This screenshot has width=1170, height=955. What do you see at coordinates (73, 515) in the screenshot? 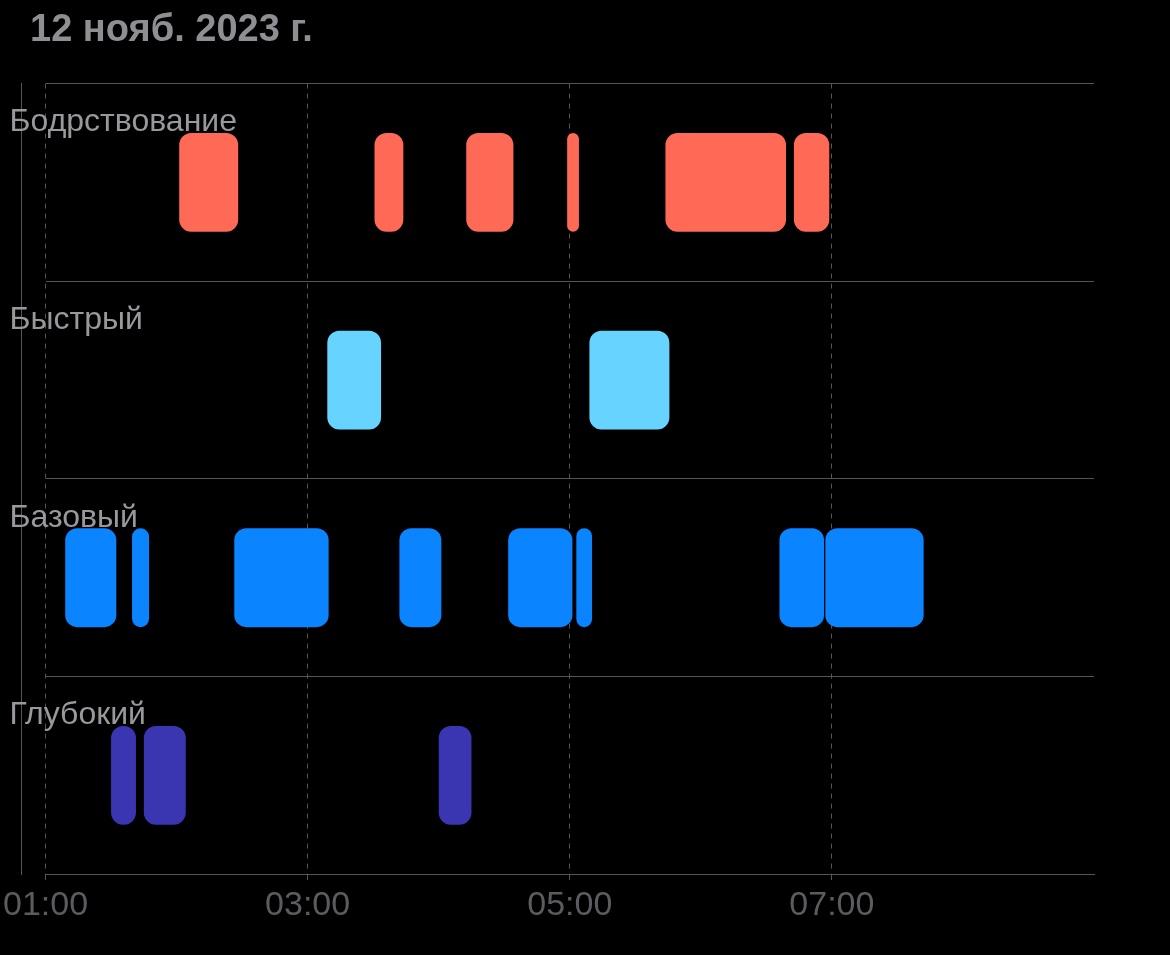
I see `y-tick-label: Базовый` at bounding box center [73, 515].